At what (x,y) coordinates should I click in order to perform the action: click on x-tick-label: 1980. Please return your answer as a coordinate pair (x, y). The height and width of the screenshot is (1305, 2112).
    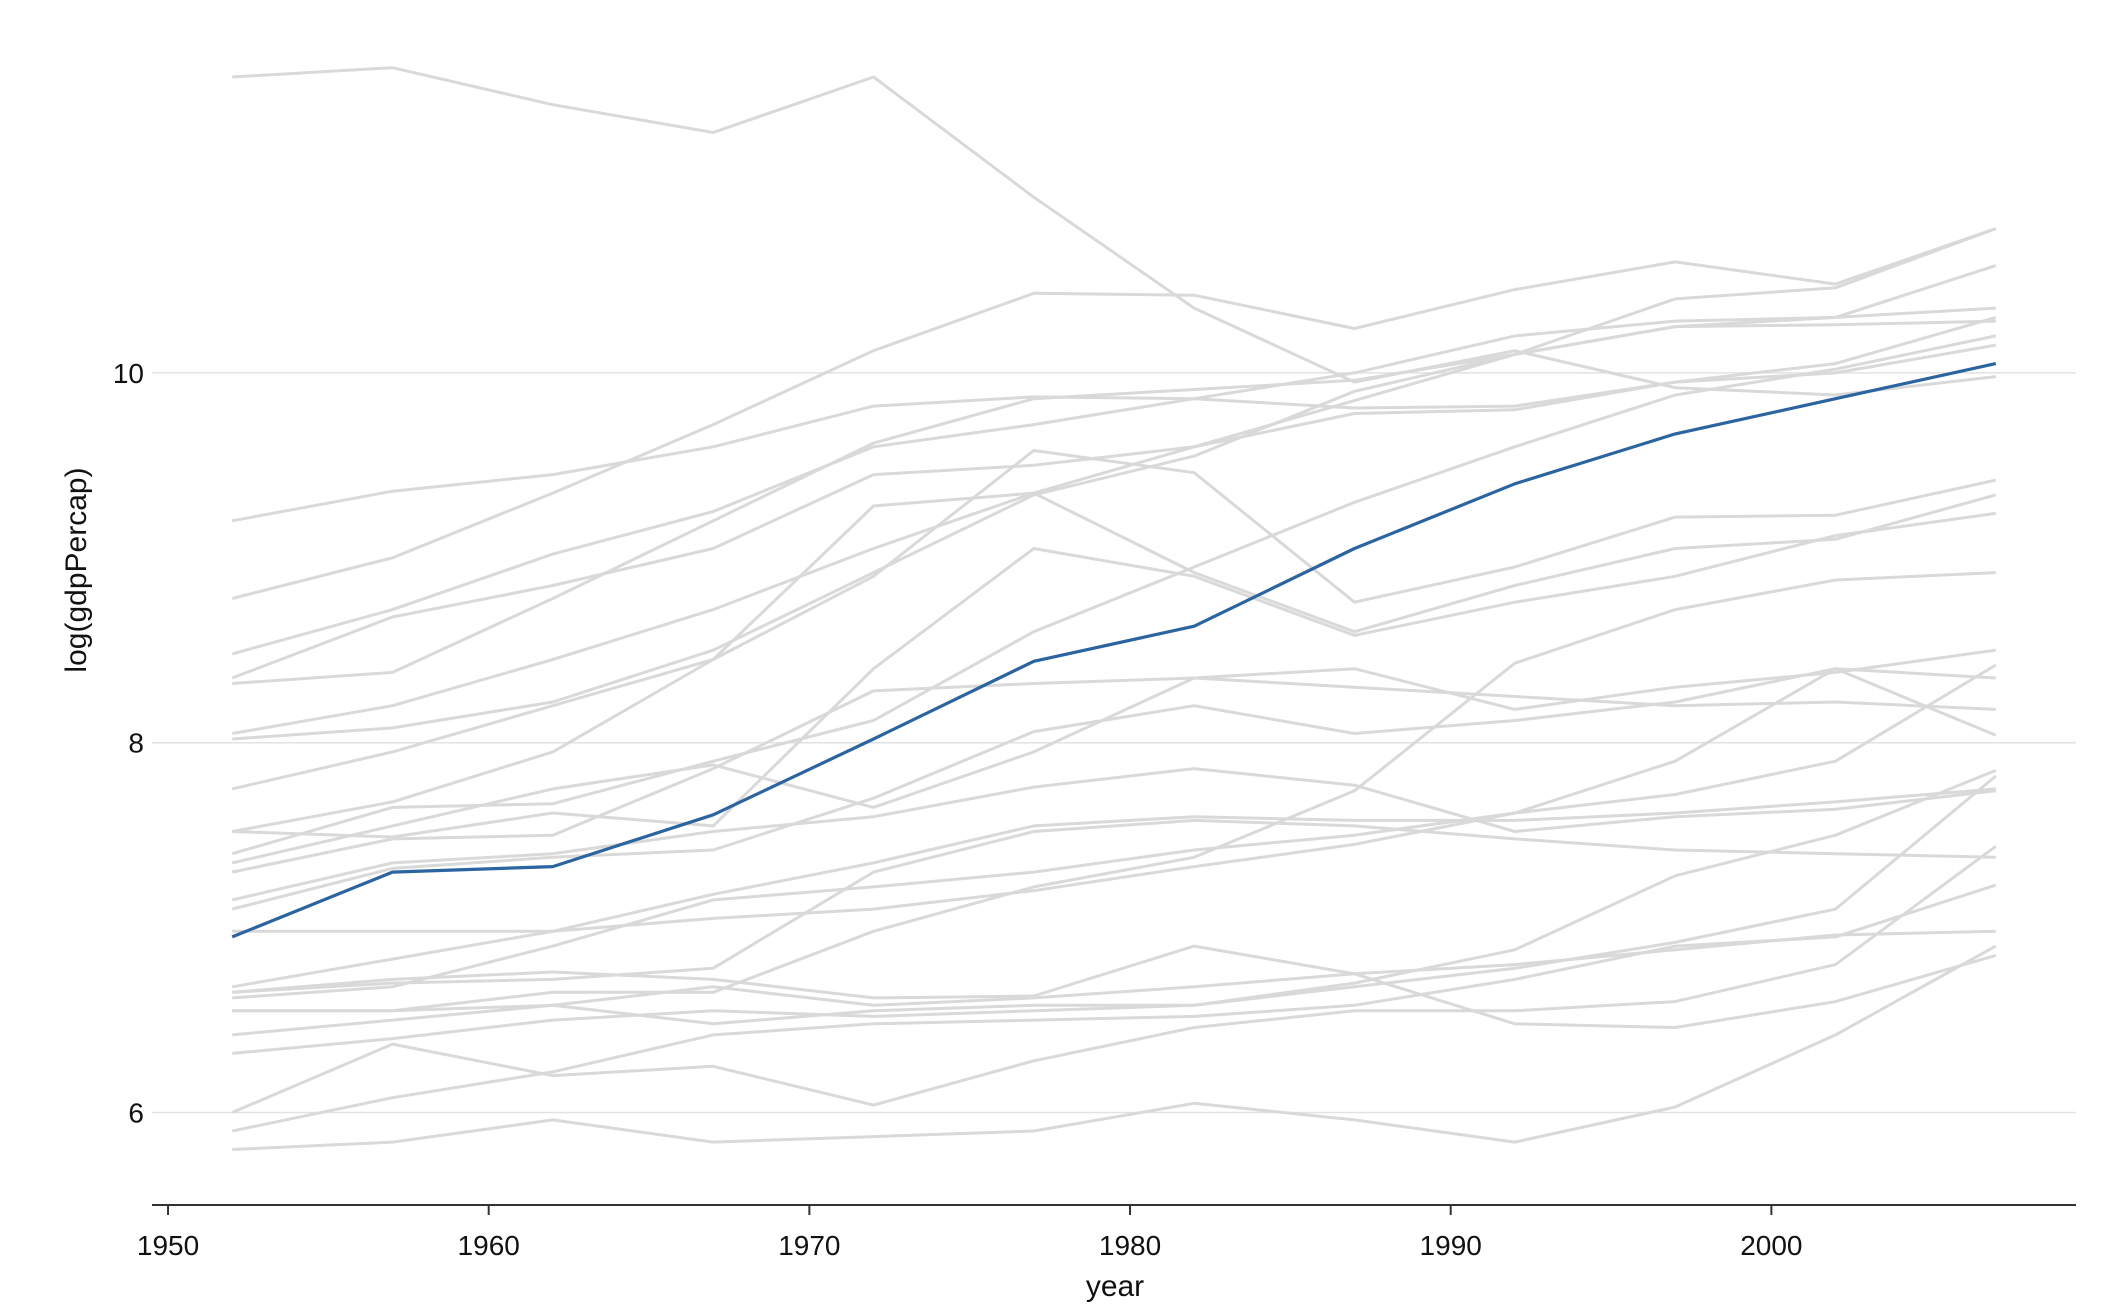
    Looking at the image, I should click on (1130, 1245).